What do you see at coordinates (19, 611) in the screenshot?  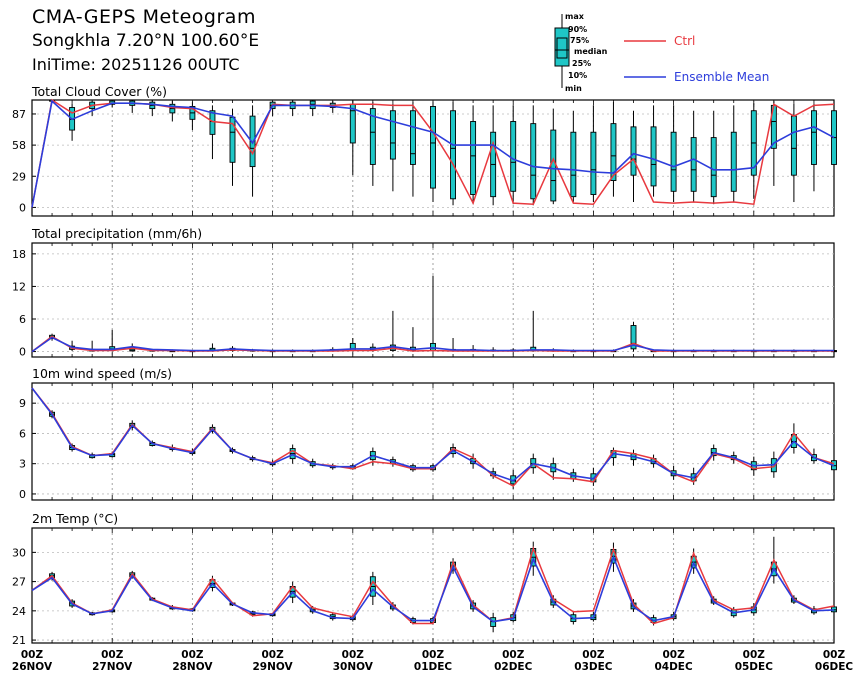 I see `y-tick-label: 24` at bounding box center [19, 611].